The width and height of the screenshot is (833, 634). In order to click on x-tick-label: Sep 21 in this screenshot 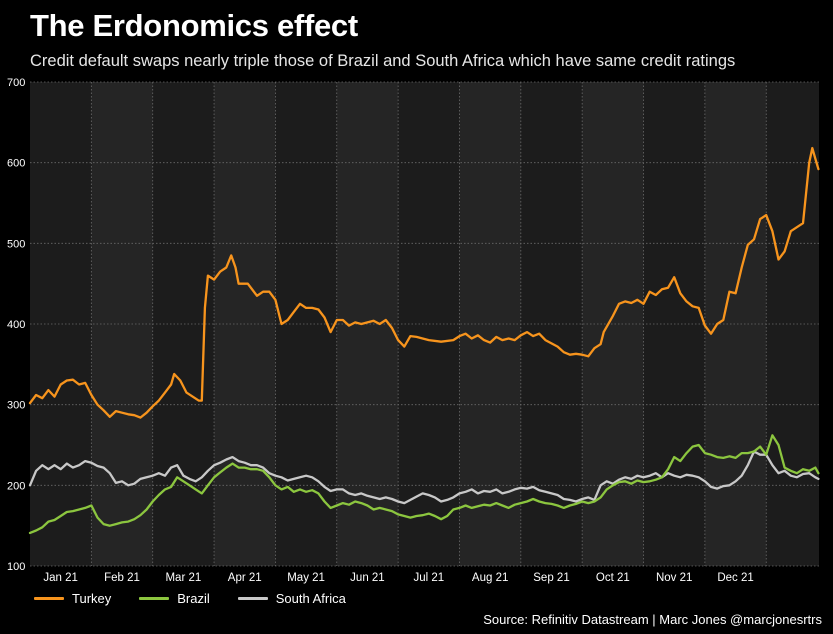, I will do `click(551, 578)`.